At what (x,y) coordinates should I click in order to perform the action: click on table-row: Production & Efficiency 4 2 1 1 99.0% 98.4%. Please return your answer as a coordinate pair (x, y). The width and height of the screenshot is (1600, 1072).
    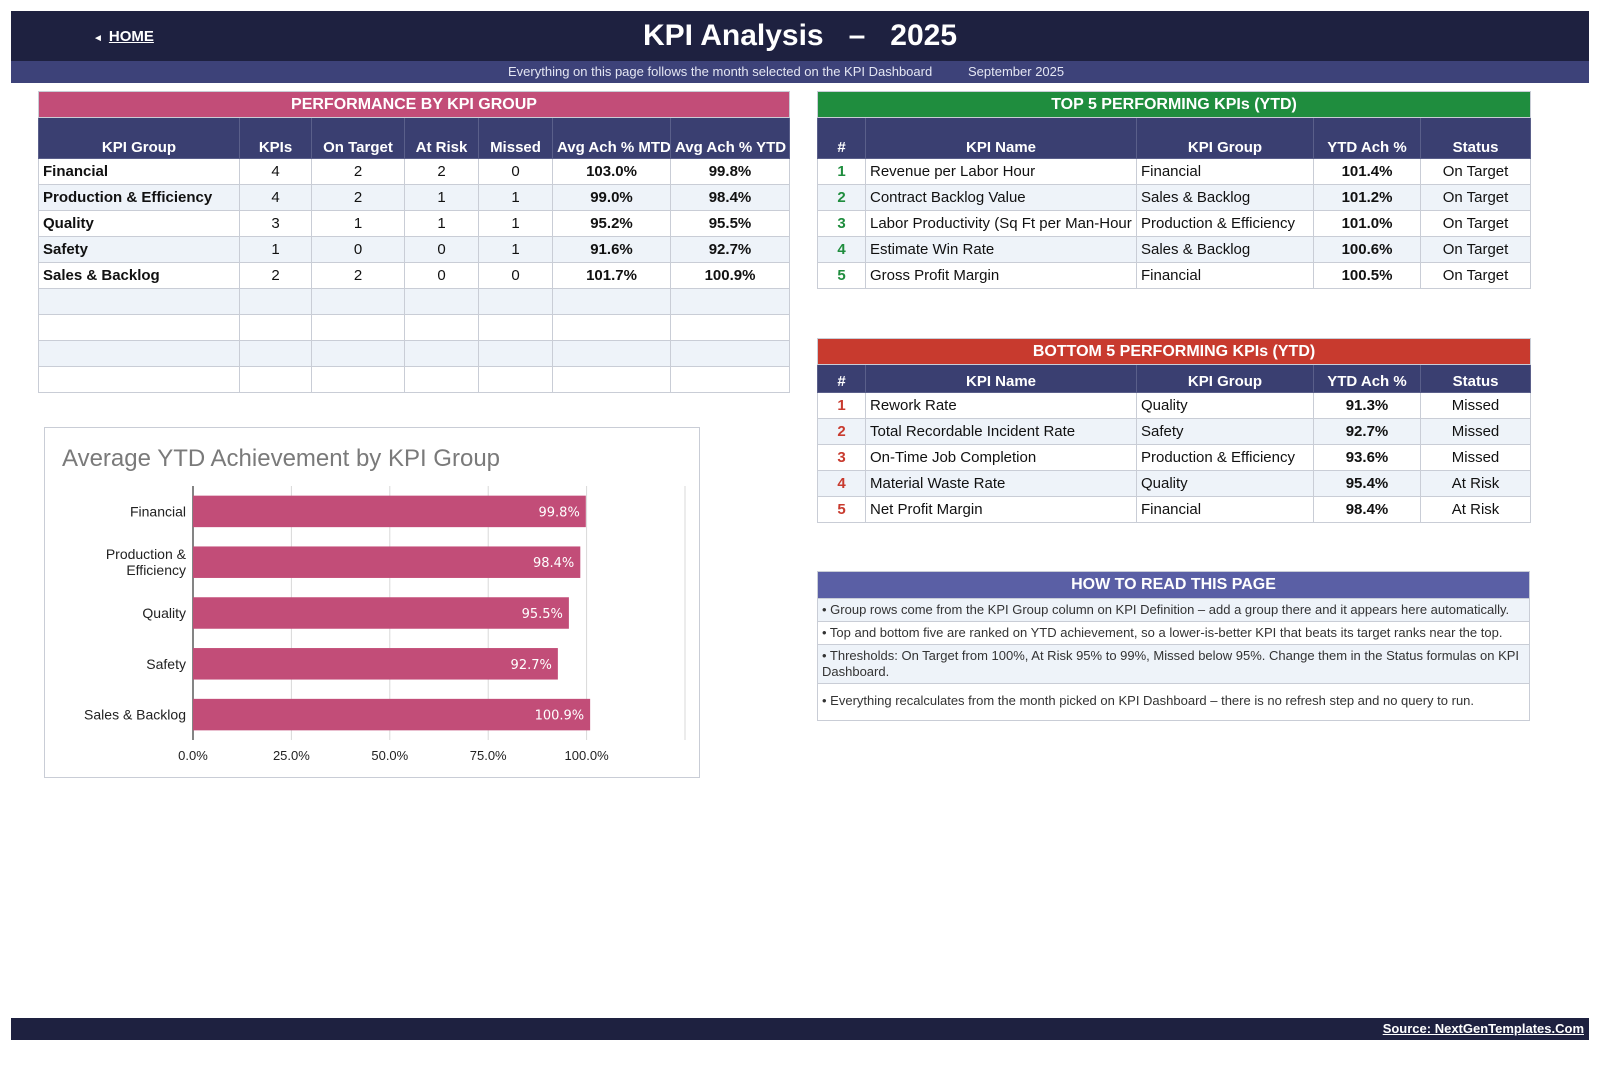
    Looking at the image, I should click on (414, 197).